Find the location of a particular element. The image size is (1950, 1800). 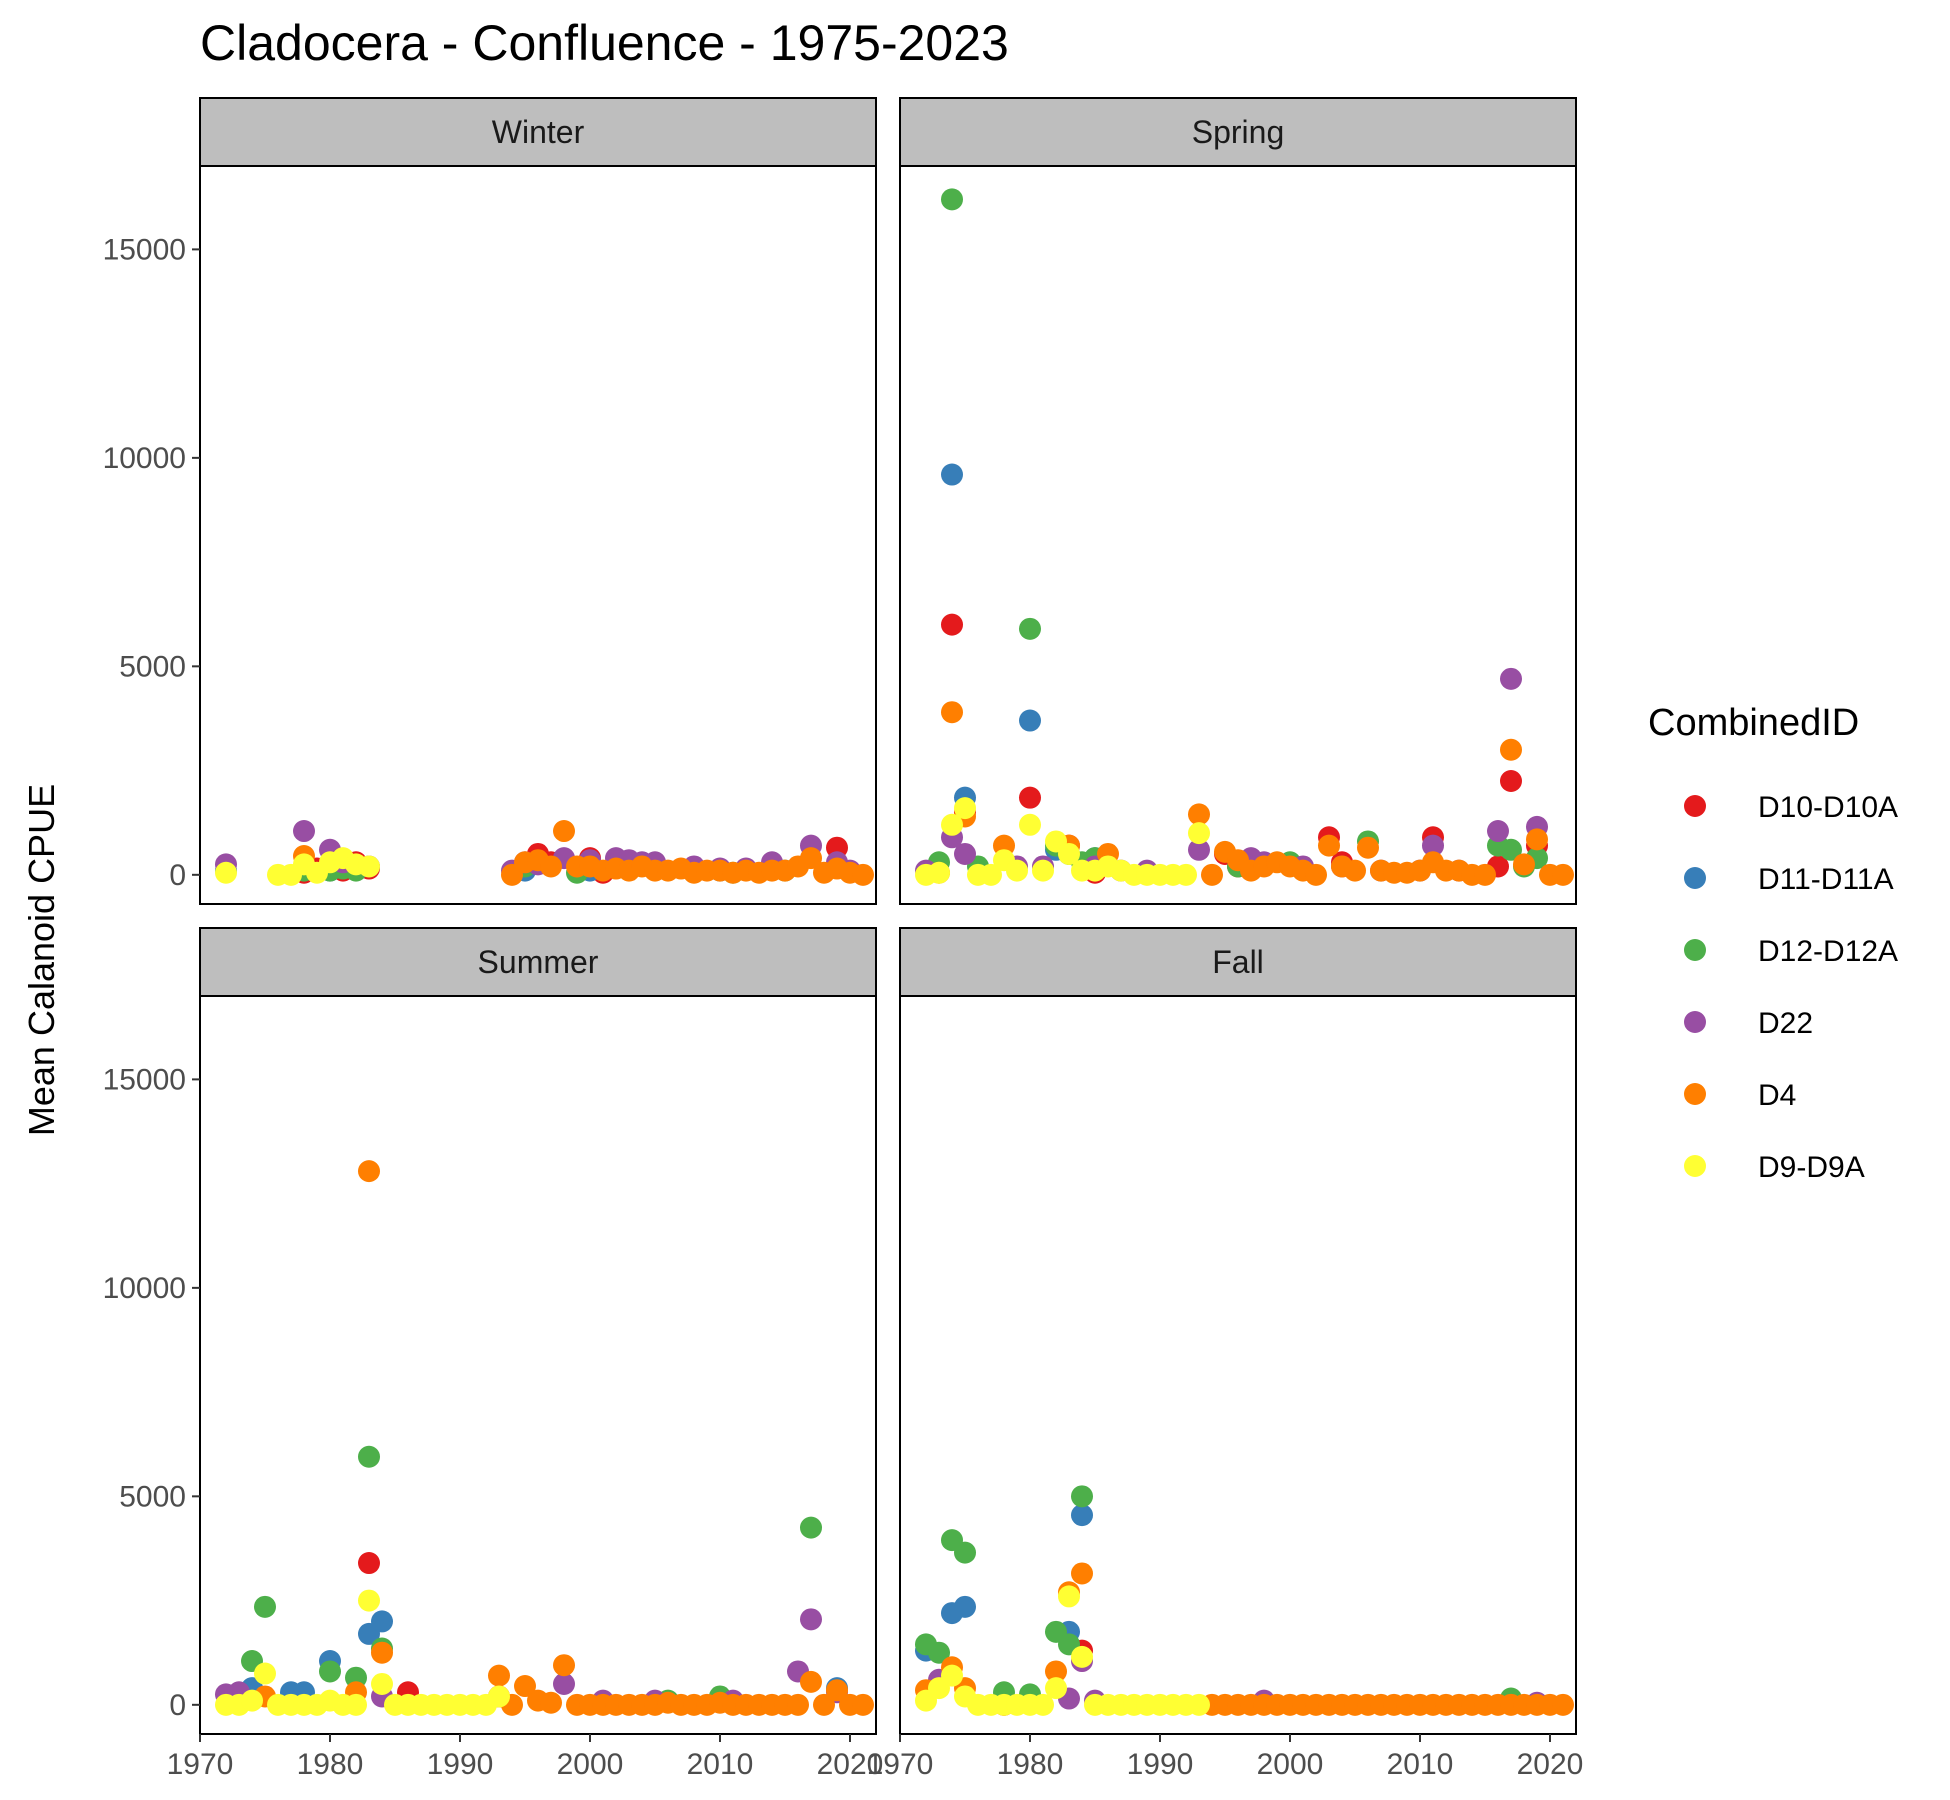

point-winter-d22 is located at coordinates (304, 831).